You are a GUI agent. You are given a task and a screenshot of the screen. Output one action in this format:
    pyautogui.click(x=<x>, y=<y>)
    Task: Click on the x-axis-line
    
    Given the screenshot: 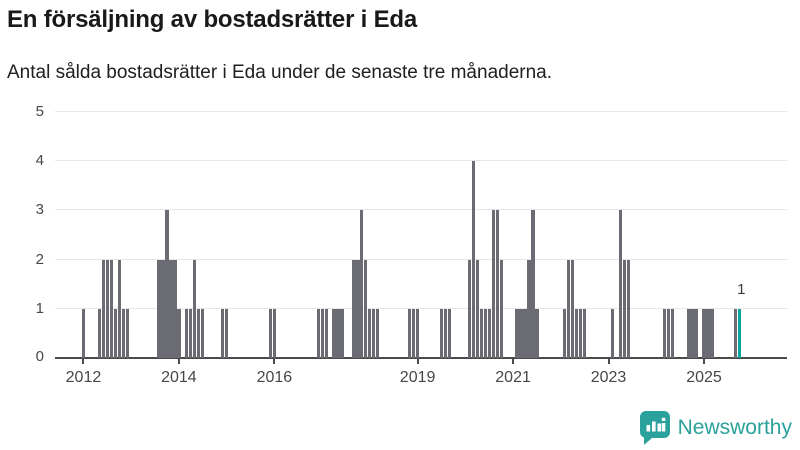 What is the action you would take?
    pyautogui.click(x=421, y=358)
    